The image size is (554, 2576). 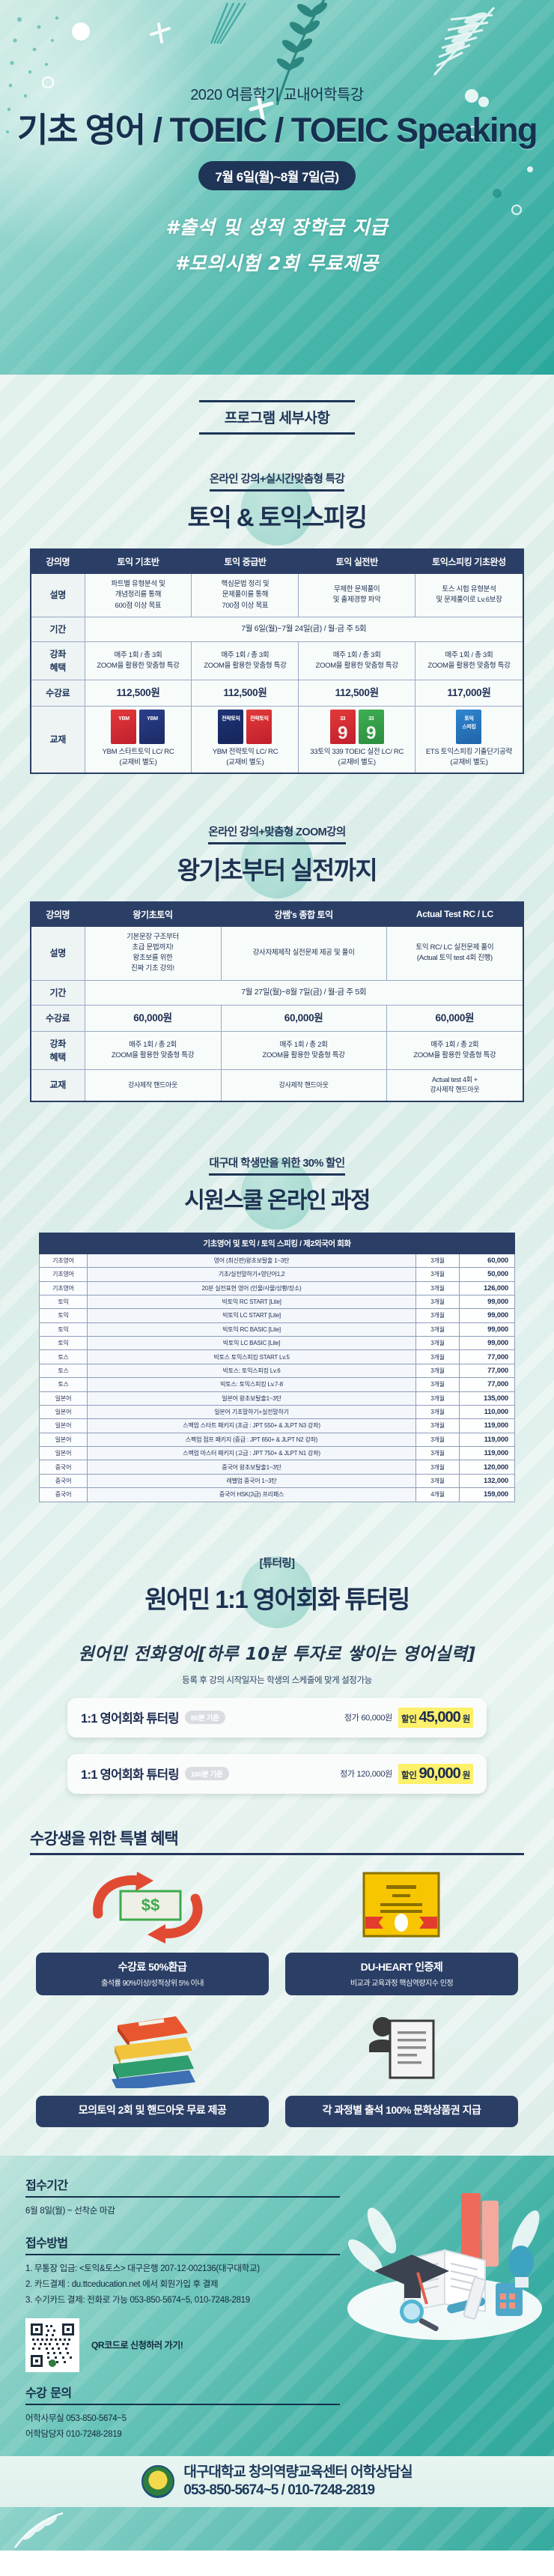 What do you see at coordinates (153, 1018) in the screenshot?
I see `cell-wfee-0: 60,000원` at bounding box center [153, 1018].